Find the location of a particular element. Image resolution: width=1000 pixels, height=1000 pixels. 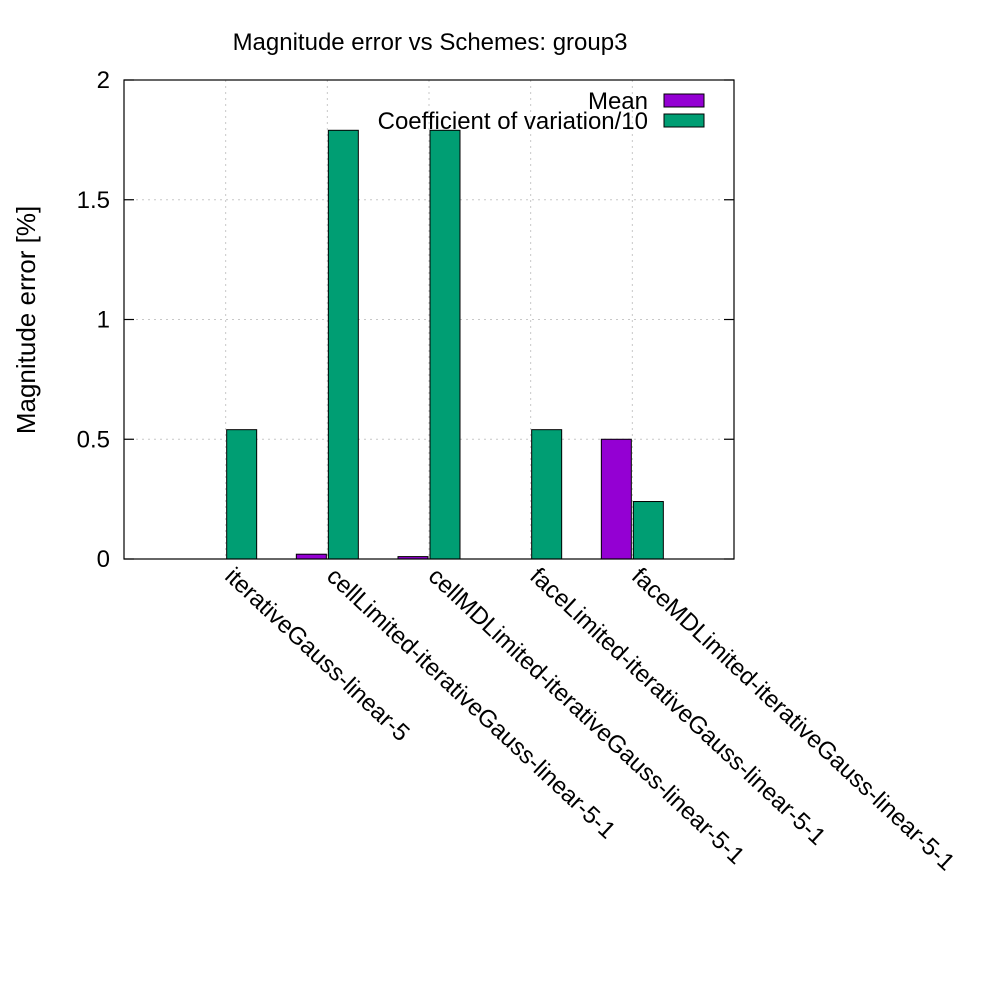

legend-label: Mean is located at coordinates (618, 101).